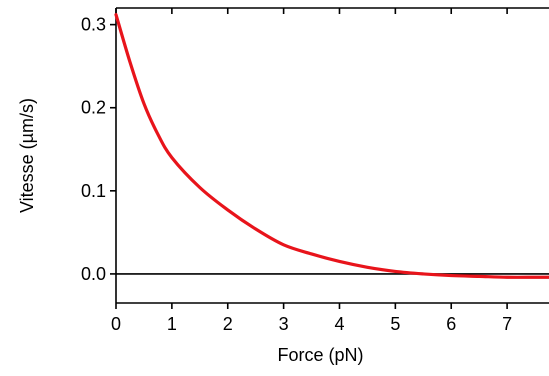 This screenshot has height=376, width=549. What do you see at coordinates (93, 274) in the screenshot?
I see `y-tick-label: 0.0` at bounding box center [93, 274].